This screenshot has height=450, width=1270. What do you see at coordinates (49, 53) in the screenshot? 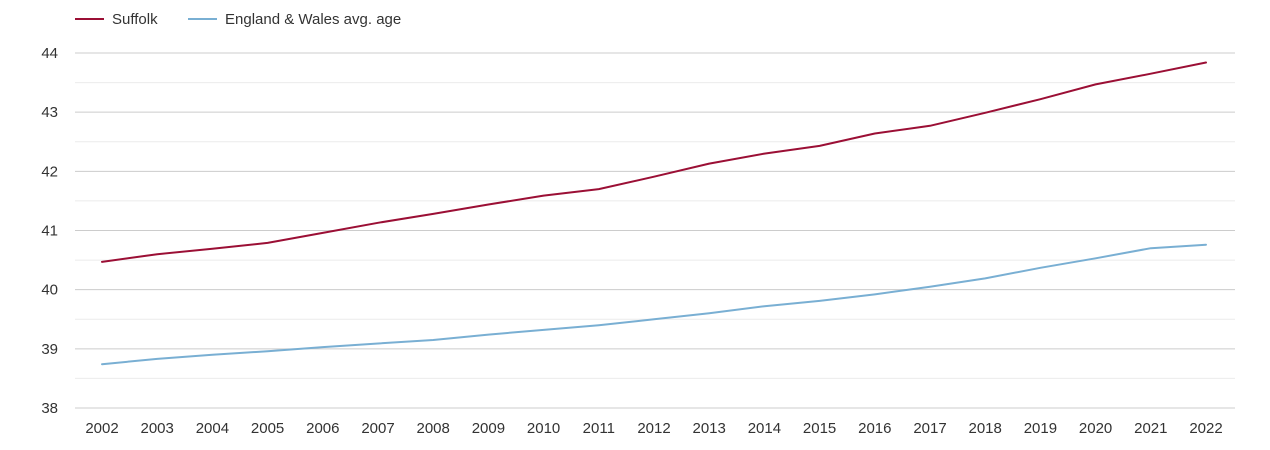
I see `y-tick-label: 44` at bounding box center [49, 53].